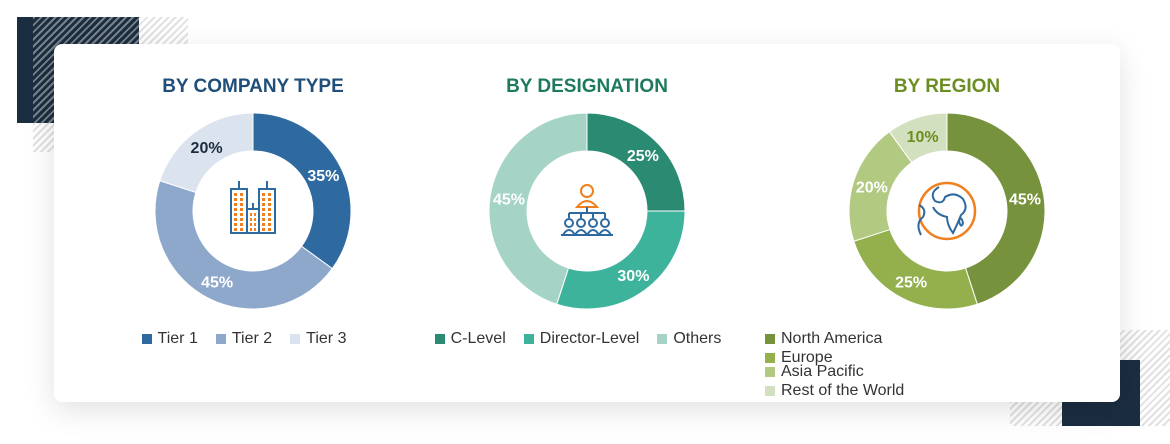 This screenshot has width=1170, height=444. What do you see at coordinates (996, 208) in the screenshot?
I see `slice-north-america` at bounding box center [996, 208].